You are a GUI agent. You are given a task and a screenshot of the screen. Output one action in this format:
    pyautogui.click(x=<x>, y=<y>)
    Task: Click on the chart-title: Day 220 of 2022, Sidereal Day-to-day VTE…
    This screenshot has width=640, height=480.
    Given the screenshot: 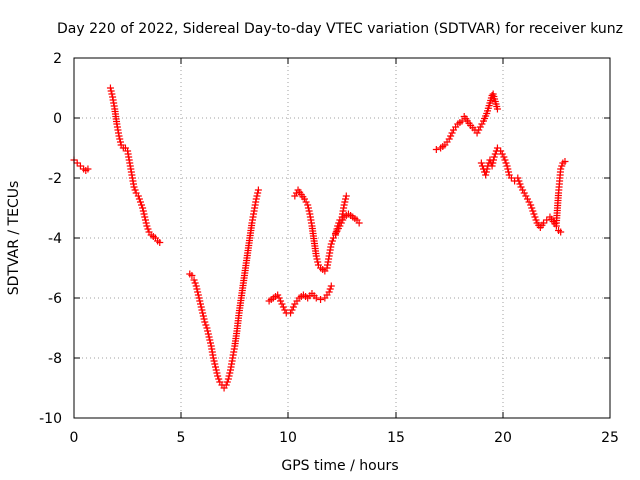 What is the action you would take?
    pyautogui.click(x=340, y=29)
    